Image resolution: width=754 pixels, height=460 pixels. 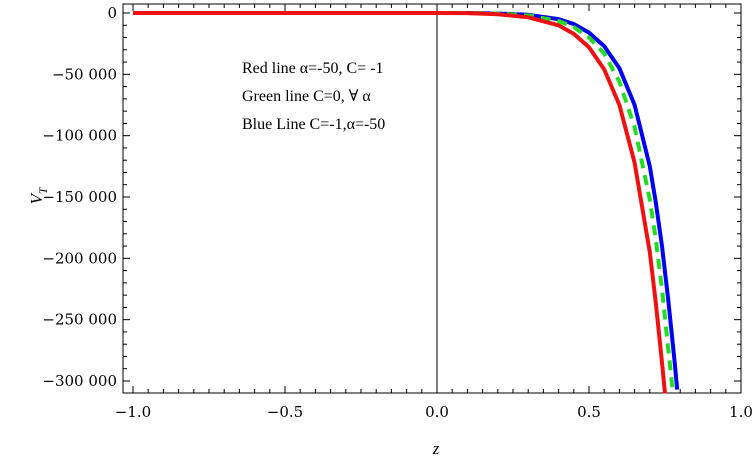 I want to click on y-tick-label: −300 000, so click(x=79, y=381).